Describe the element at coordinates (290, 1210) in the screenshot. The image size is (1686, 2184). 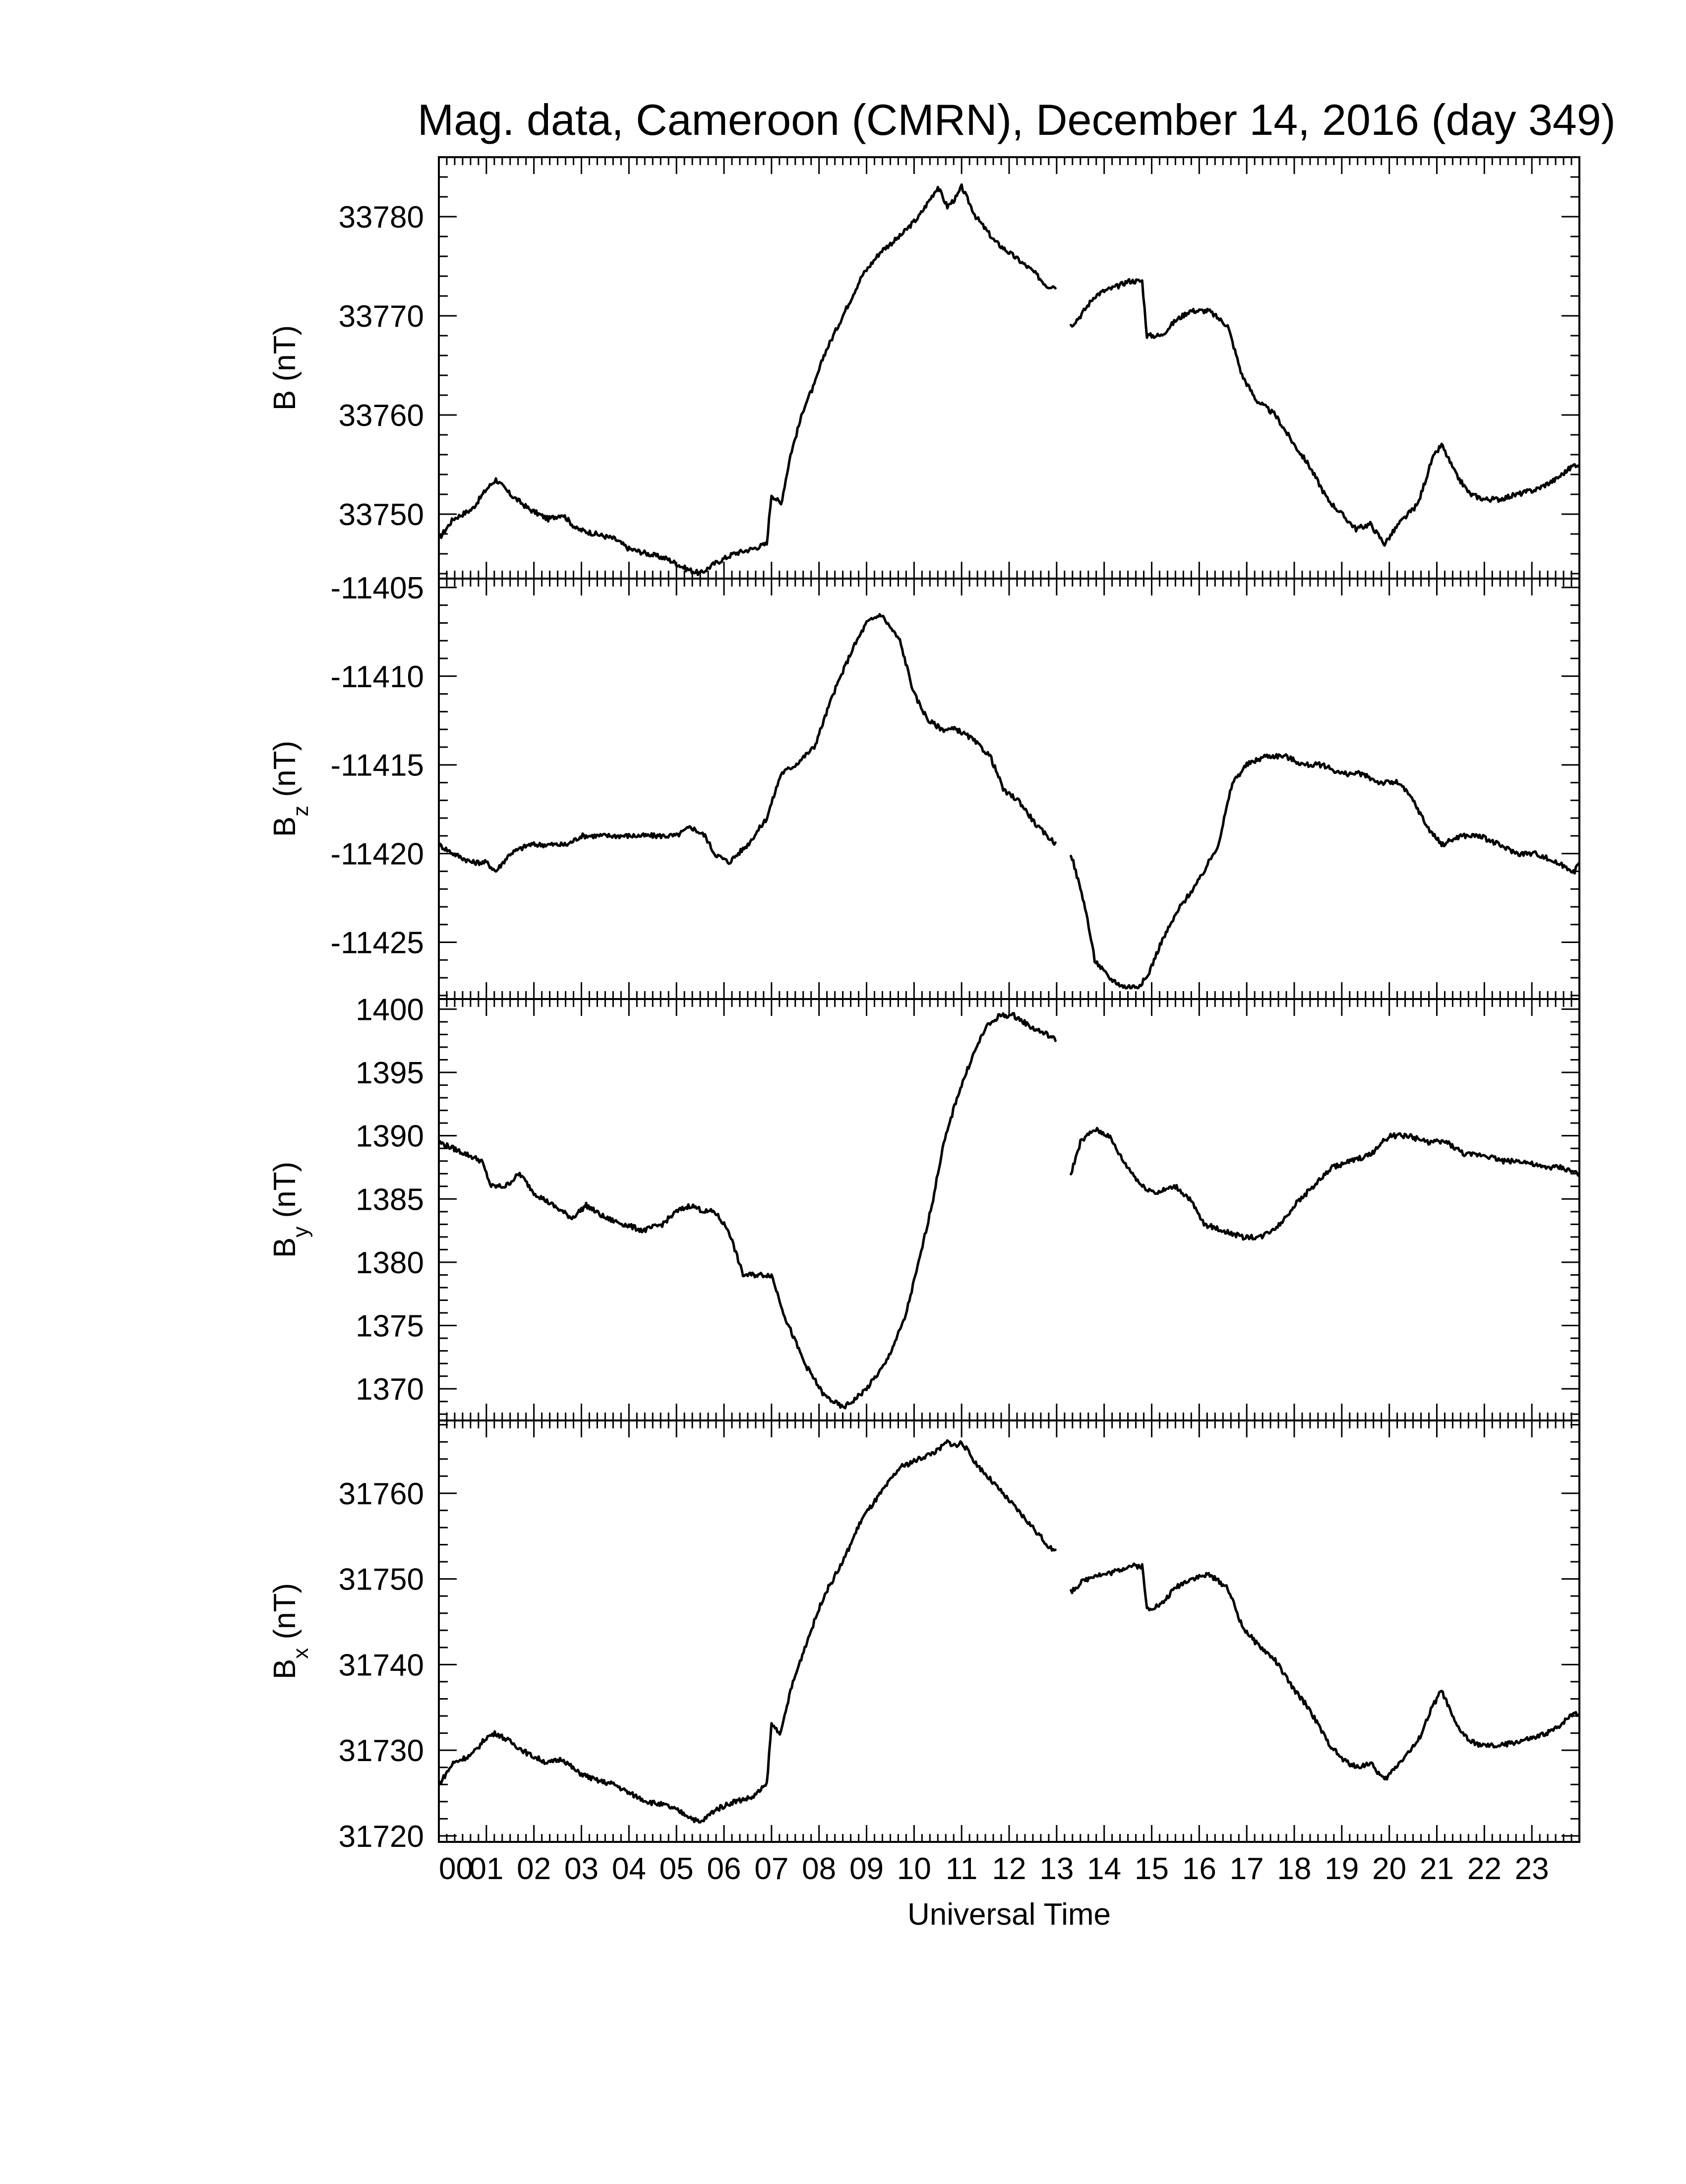
I see `y-axis-title-By: By (nT)` at that location.